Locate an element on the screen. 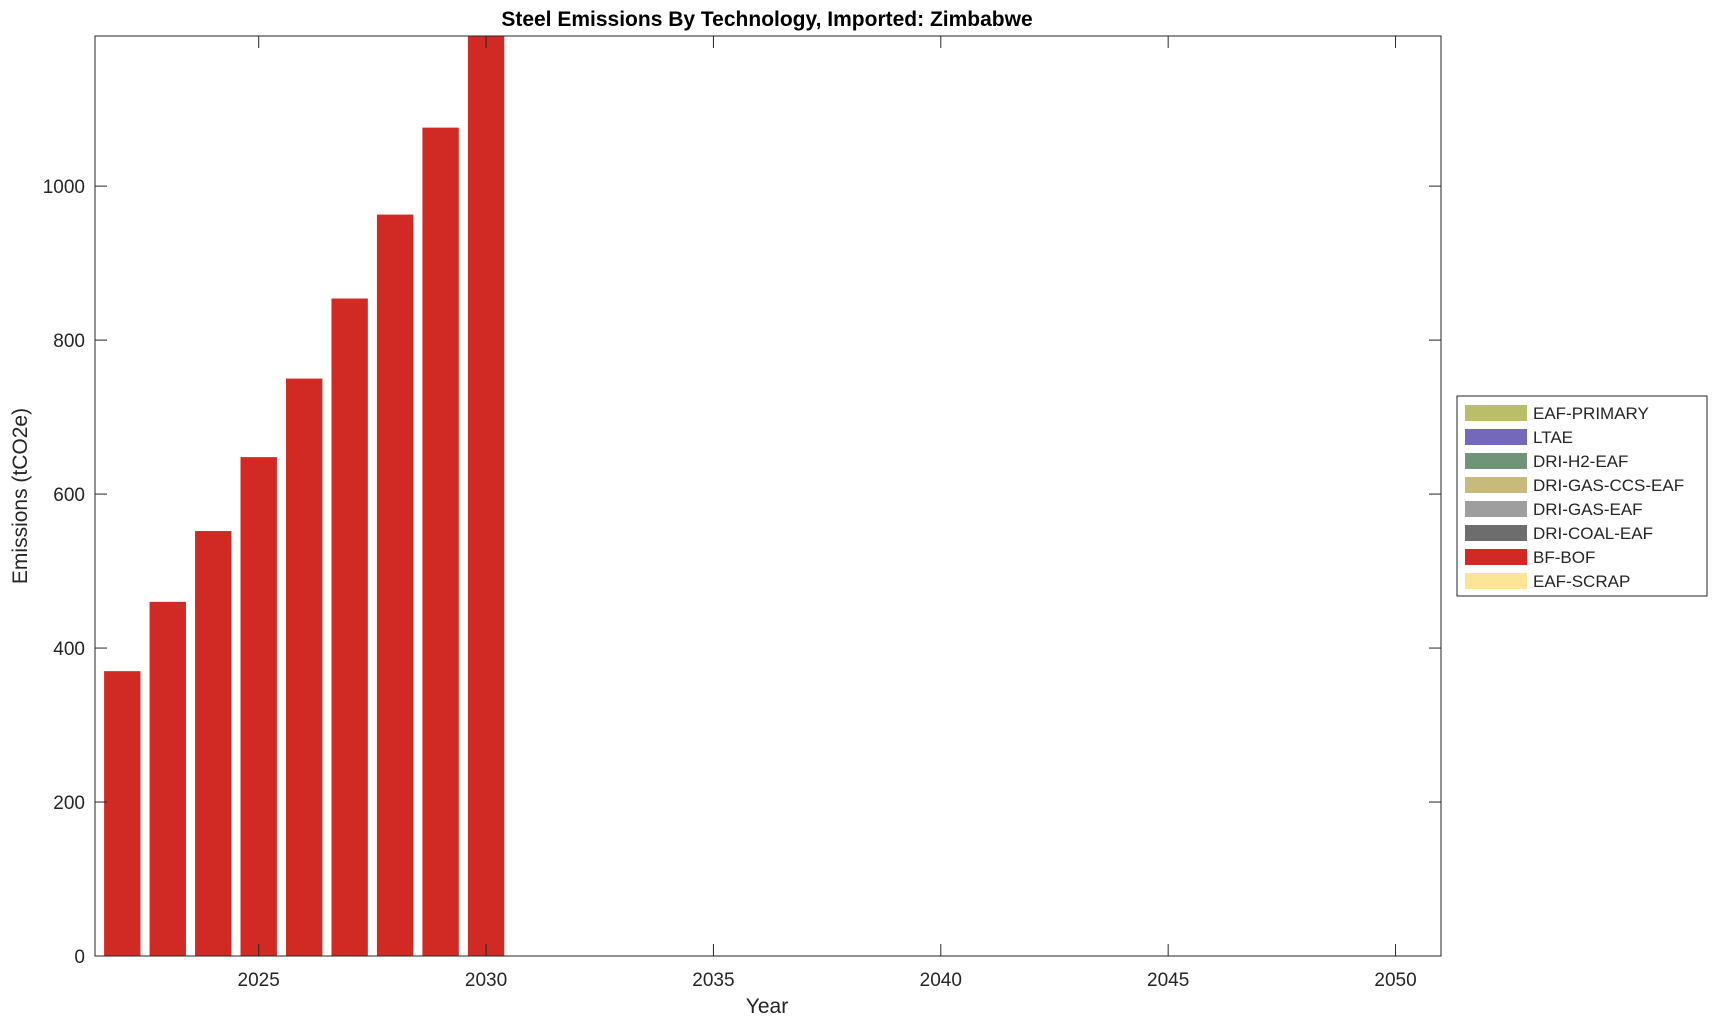 This screenshot has height=1021, width=1714. x-tick-label: 2025 is located at coordinates (259, 980).